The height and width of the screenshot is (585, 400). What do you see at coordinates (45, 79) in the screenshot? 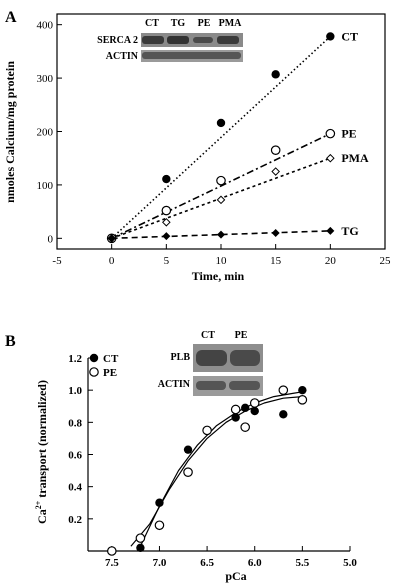
I see `chart-a-ytick-label: 300` at bounding box center [45, 79].